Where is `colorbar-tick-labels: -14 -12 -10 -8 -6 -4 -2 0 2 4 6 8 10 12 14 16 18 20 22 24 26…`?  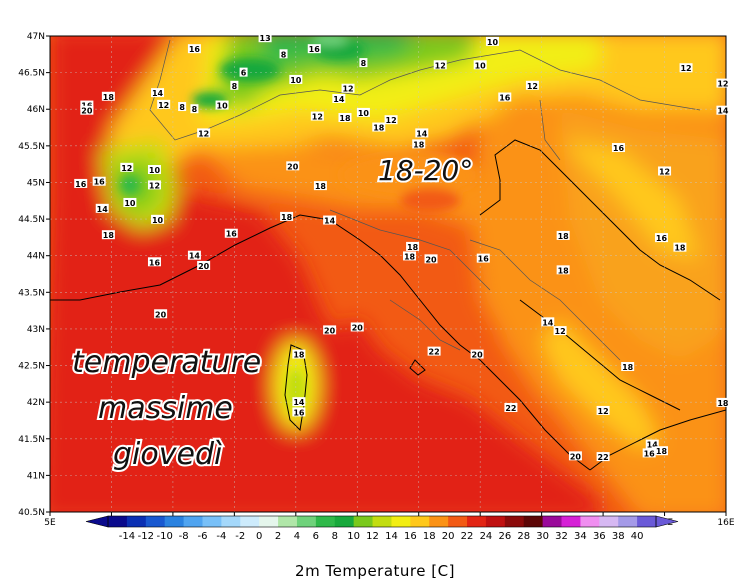 colorbar-tick-labels: -14 -12 -10 -8 -6 -4 -2 0 2 4 6 8 10 12 14 16 18 20 22 24 26… is located at coordinates (381, 536).